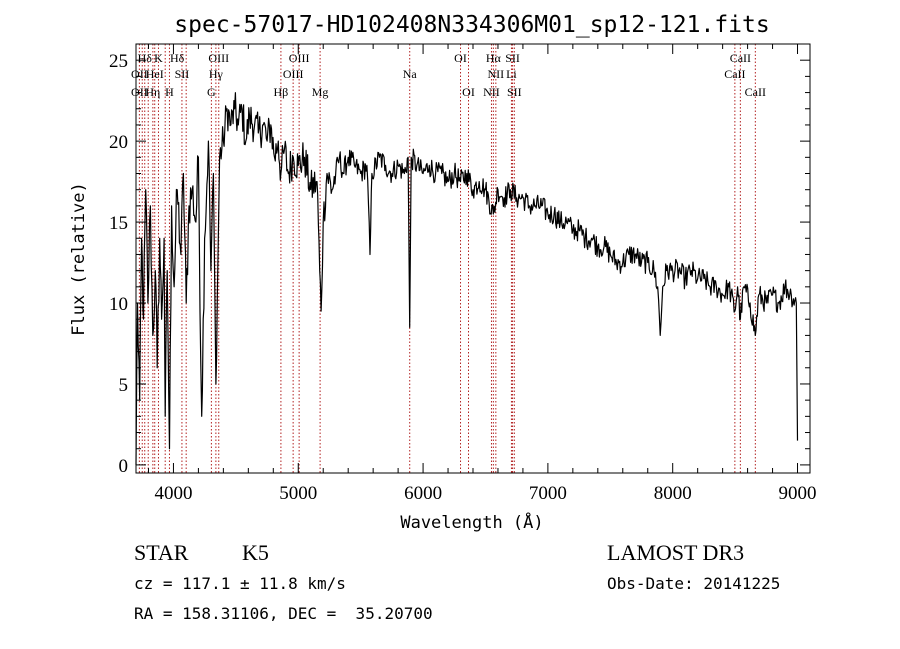 The height and width of the screenshot is (649, 900). What do you see at coordinates (155, 74) in the screenshot?
I see `line-label: HeI` at bounding box center [155, 74].